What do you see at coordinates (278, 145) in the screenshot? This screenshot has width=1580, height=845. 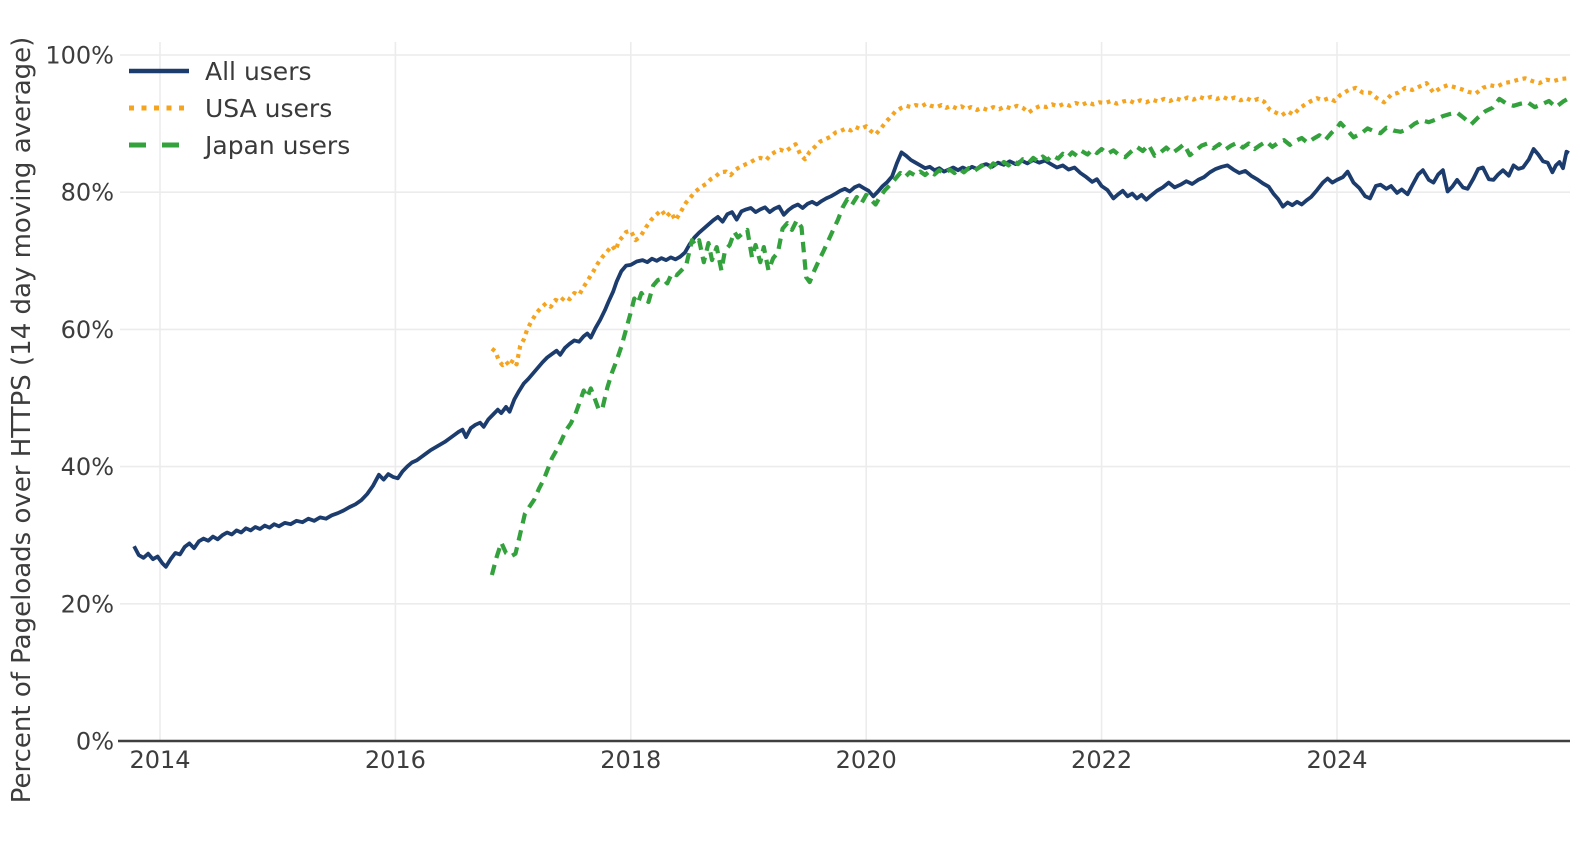 I see `legend-label: Japan users` at bounding box center [278, 145].